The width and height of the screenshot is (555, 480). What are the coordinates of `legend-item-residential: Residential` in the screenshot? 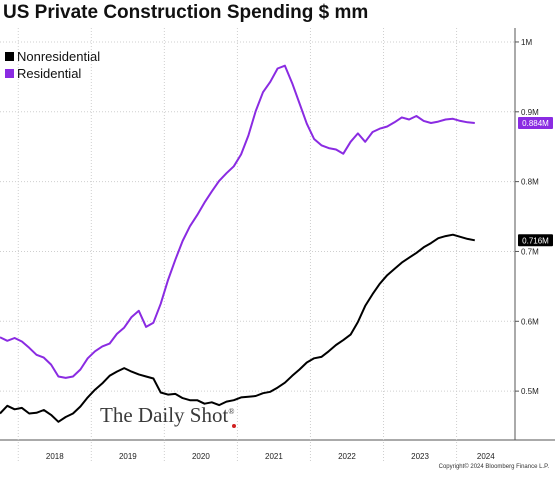 It's located at (43, 73).